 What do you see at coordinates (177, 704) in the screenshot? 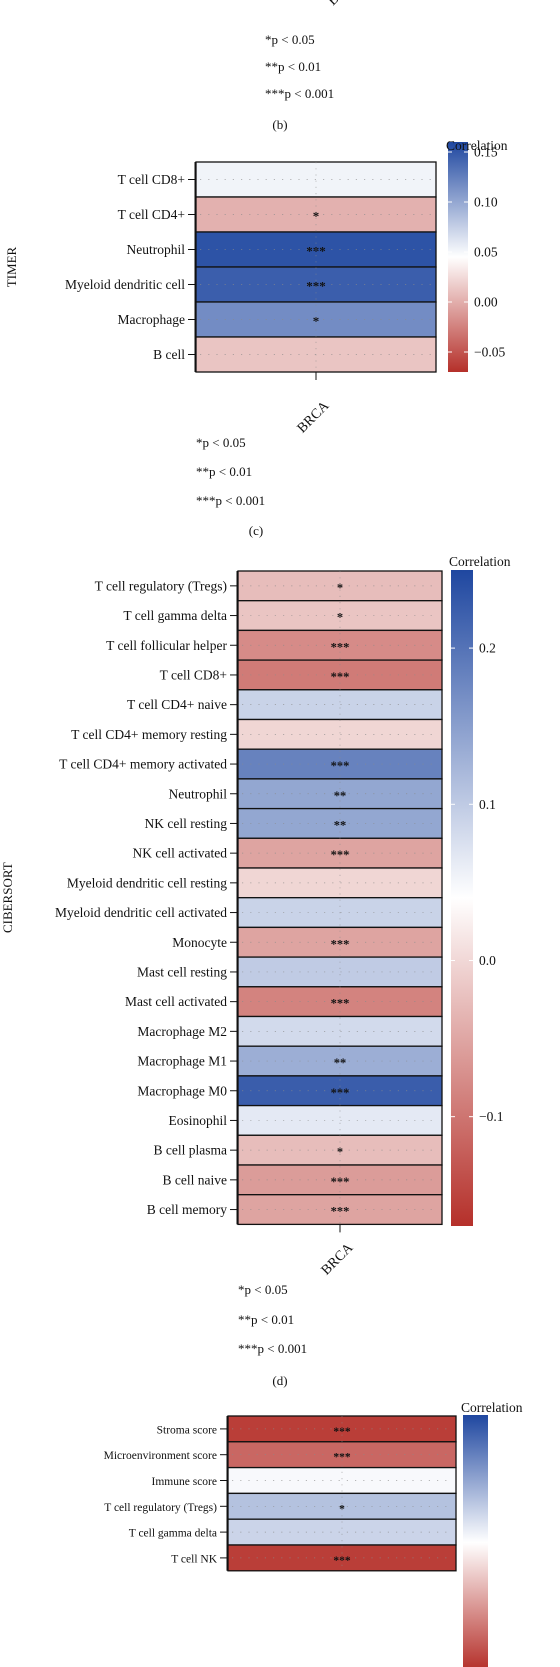
I see `row-label: T cell CD4+ naive` at bounding box center [177, 704].